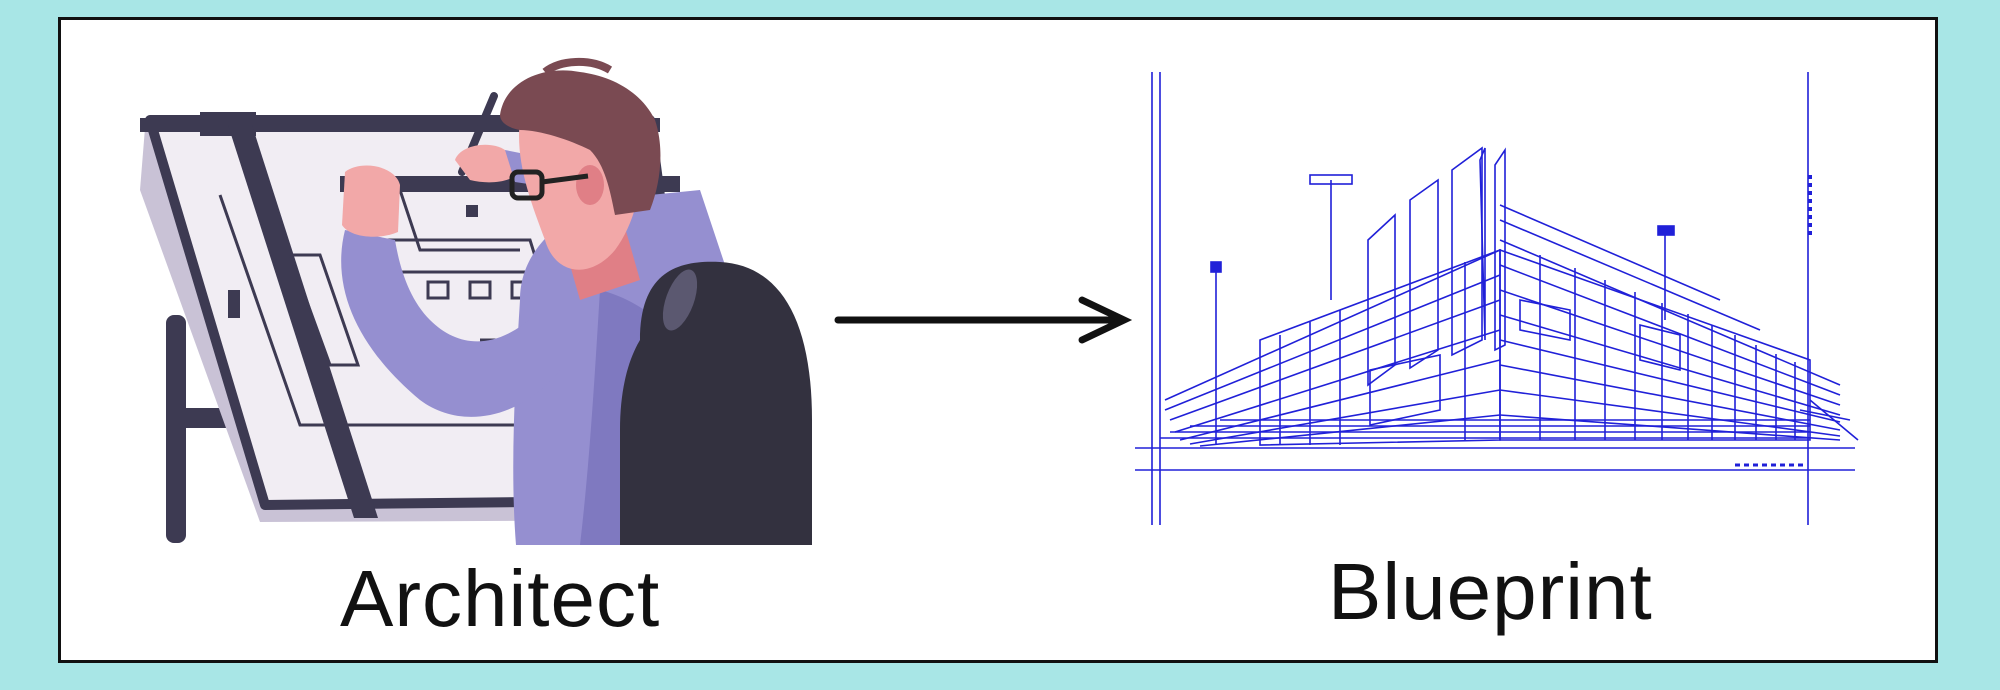  Describe the element at coordinates (500, 598) in the screenshot. I see `architect-label: Architect` at that location.